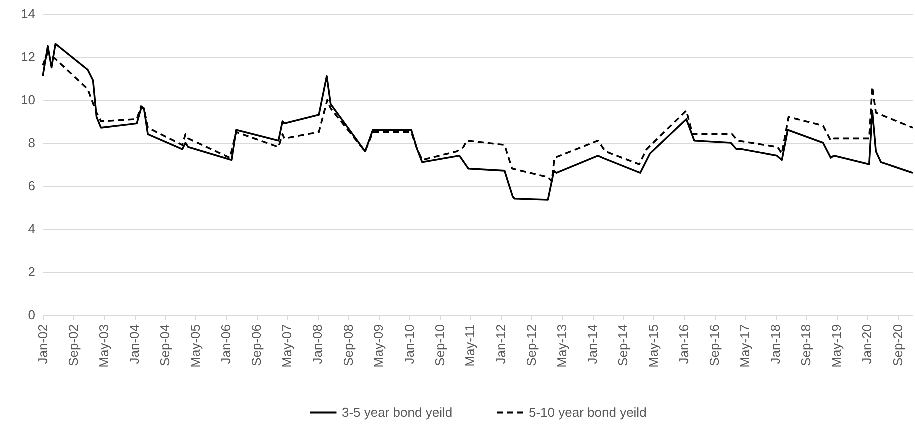  I want to click on y-tick-label: 0, so click(32, 315).